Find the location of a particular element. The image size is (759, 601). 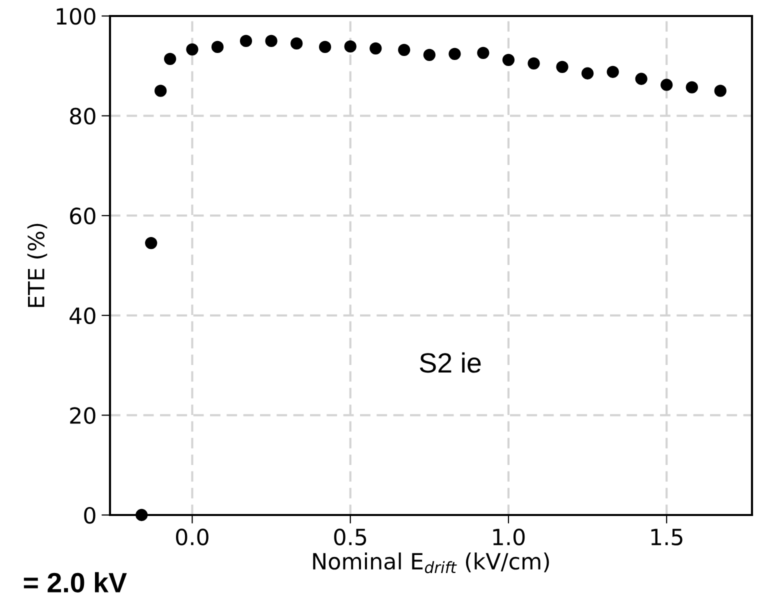

y-tick-label: 40 is located at coordinates (83, 315).